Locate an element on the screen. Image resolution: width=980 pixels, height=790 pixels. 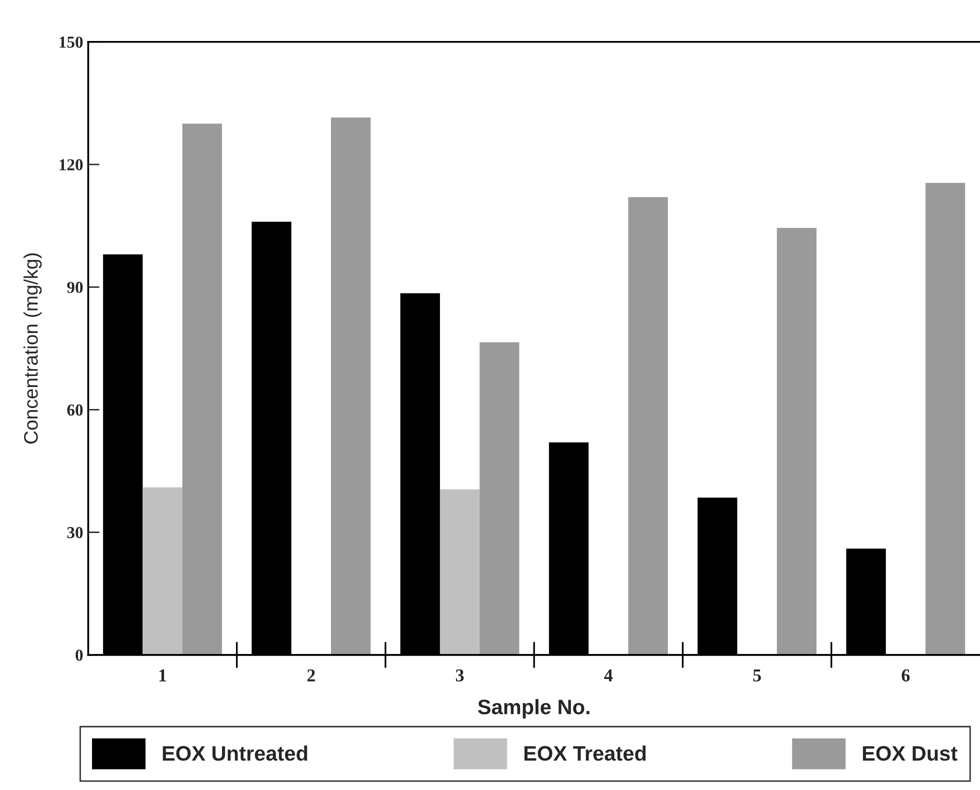
x-tick-label: 4 is located at coordinates (608, 675).